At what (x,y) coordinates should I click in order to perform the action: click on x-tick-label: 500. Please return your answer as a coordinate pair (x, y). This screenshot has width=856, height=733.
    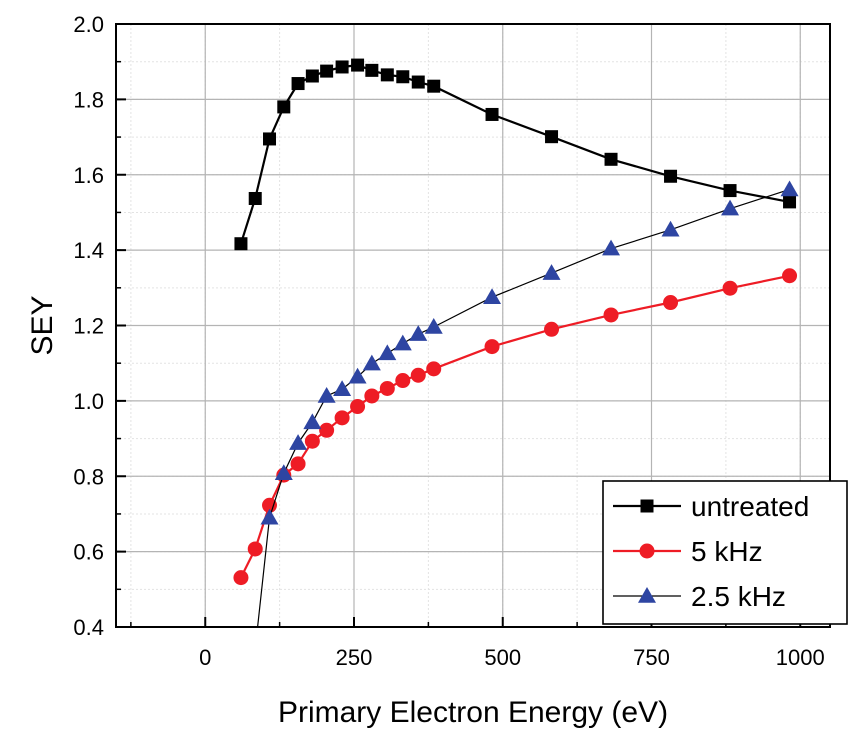
    Looking at the image, I should click on (502, 657).